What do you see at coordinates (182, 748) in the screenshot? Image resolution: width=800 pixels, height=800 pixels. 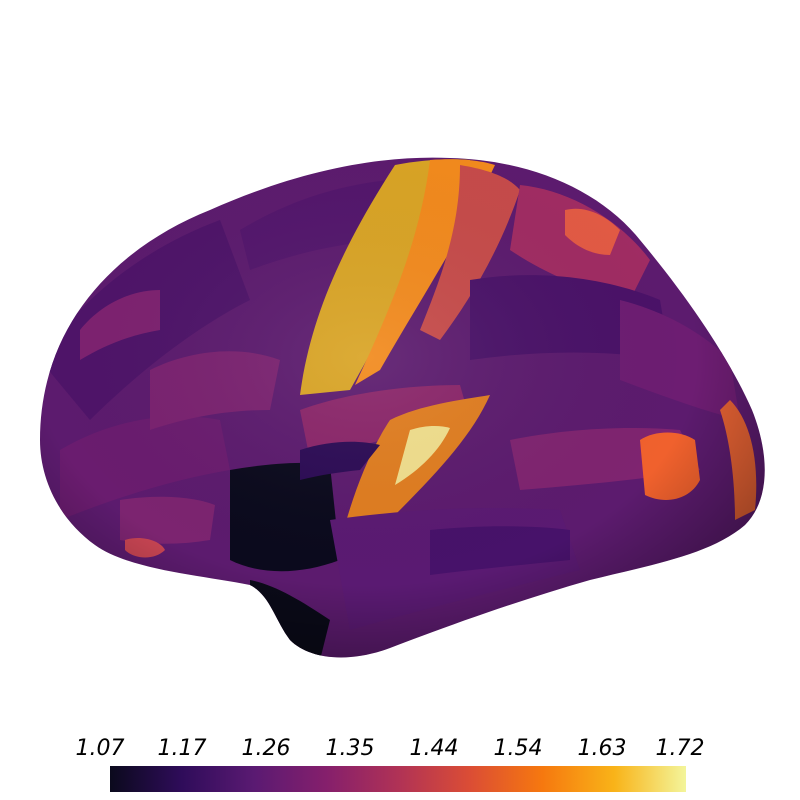 I see `colorbar-tick-label: 1.17` at bounding box center [182, 748].